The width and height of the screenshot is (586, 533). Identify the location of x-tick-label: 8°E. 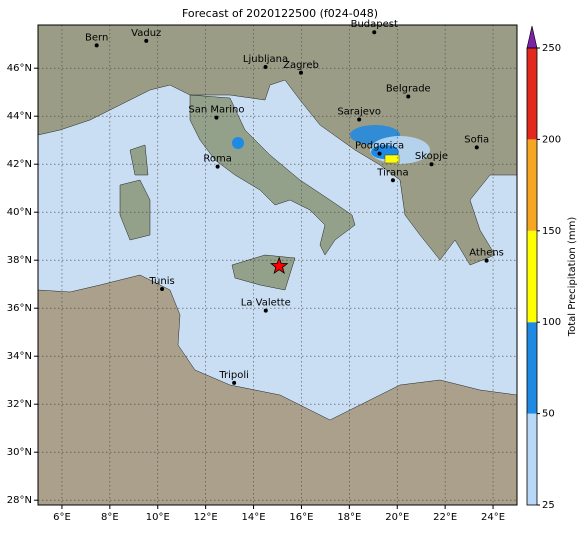
(110, 517).